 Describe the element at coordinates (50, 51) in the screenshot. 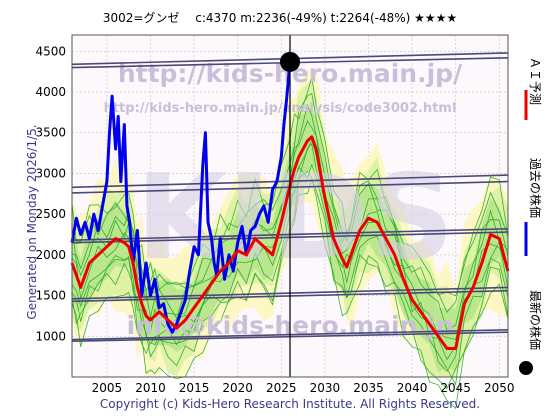

I see `y-tick-label: 4500` at that location.